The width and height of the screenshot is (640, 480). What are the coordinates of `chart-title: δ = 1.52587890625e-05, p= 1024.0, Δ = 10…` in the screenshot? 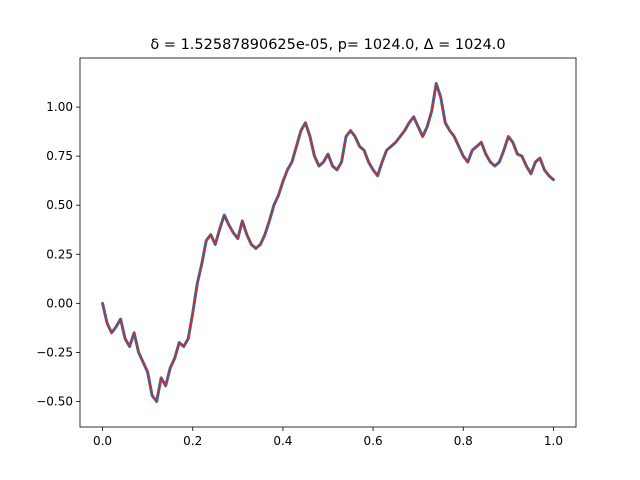 It's located at (327, 45).